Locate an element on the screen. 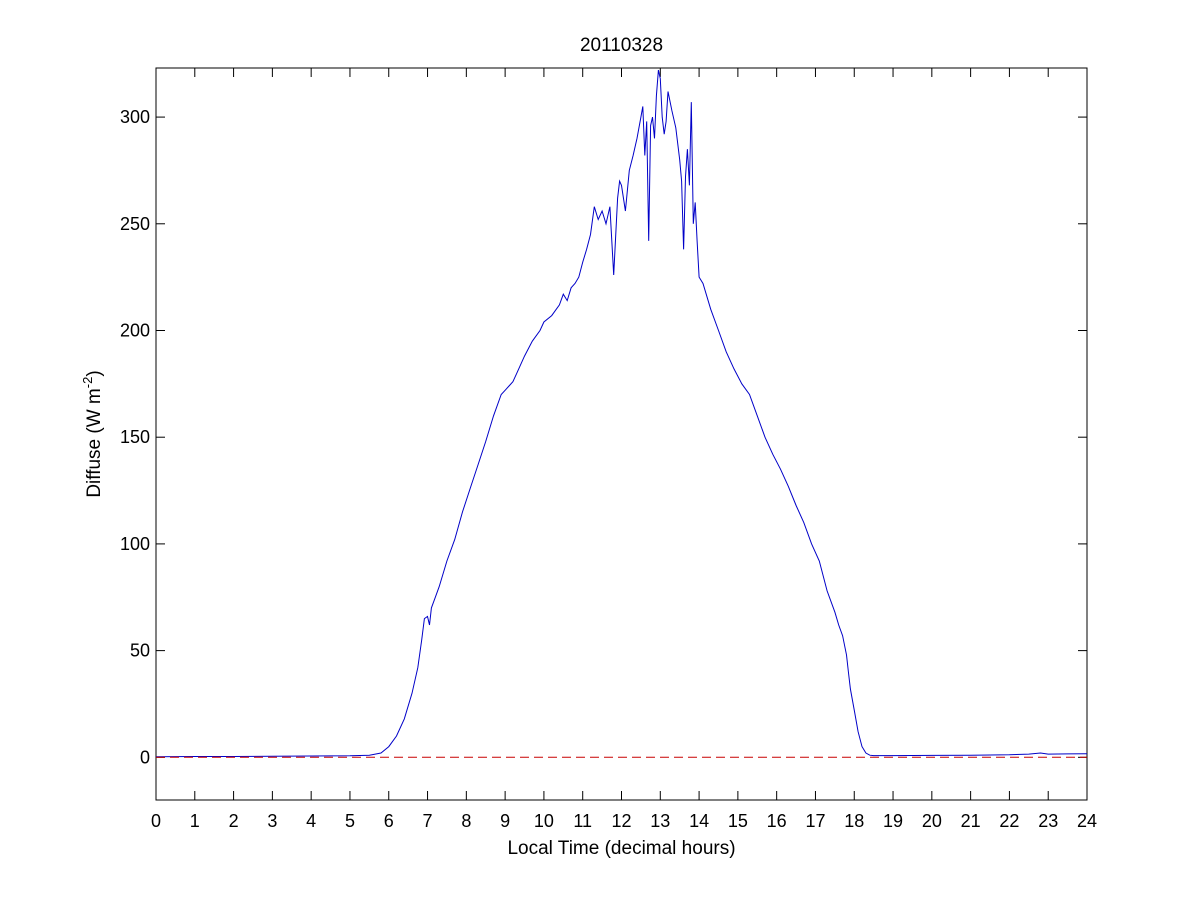 The image size is (1201, 900). x-tick-label: 9 is located at coordinates (505, 821).